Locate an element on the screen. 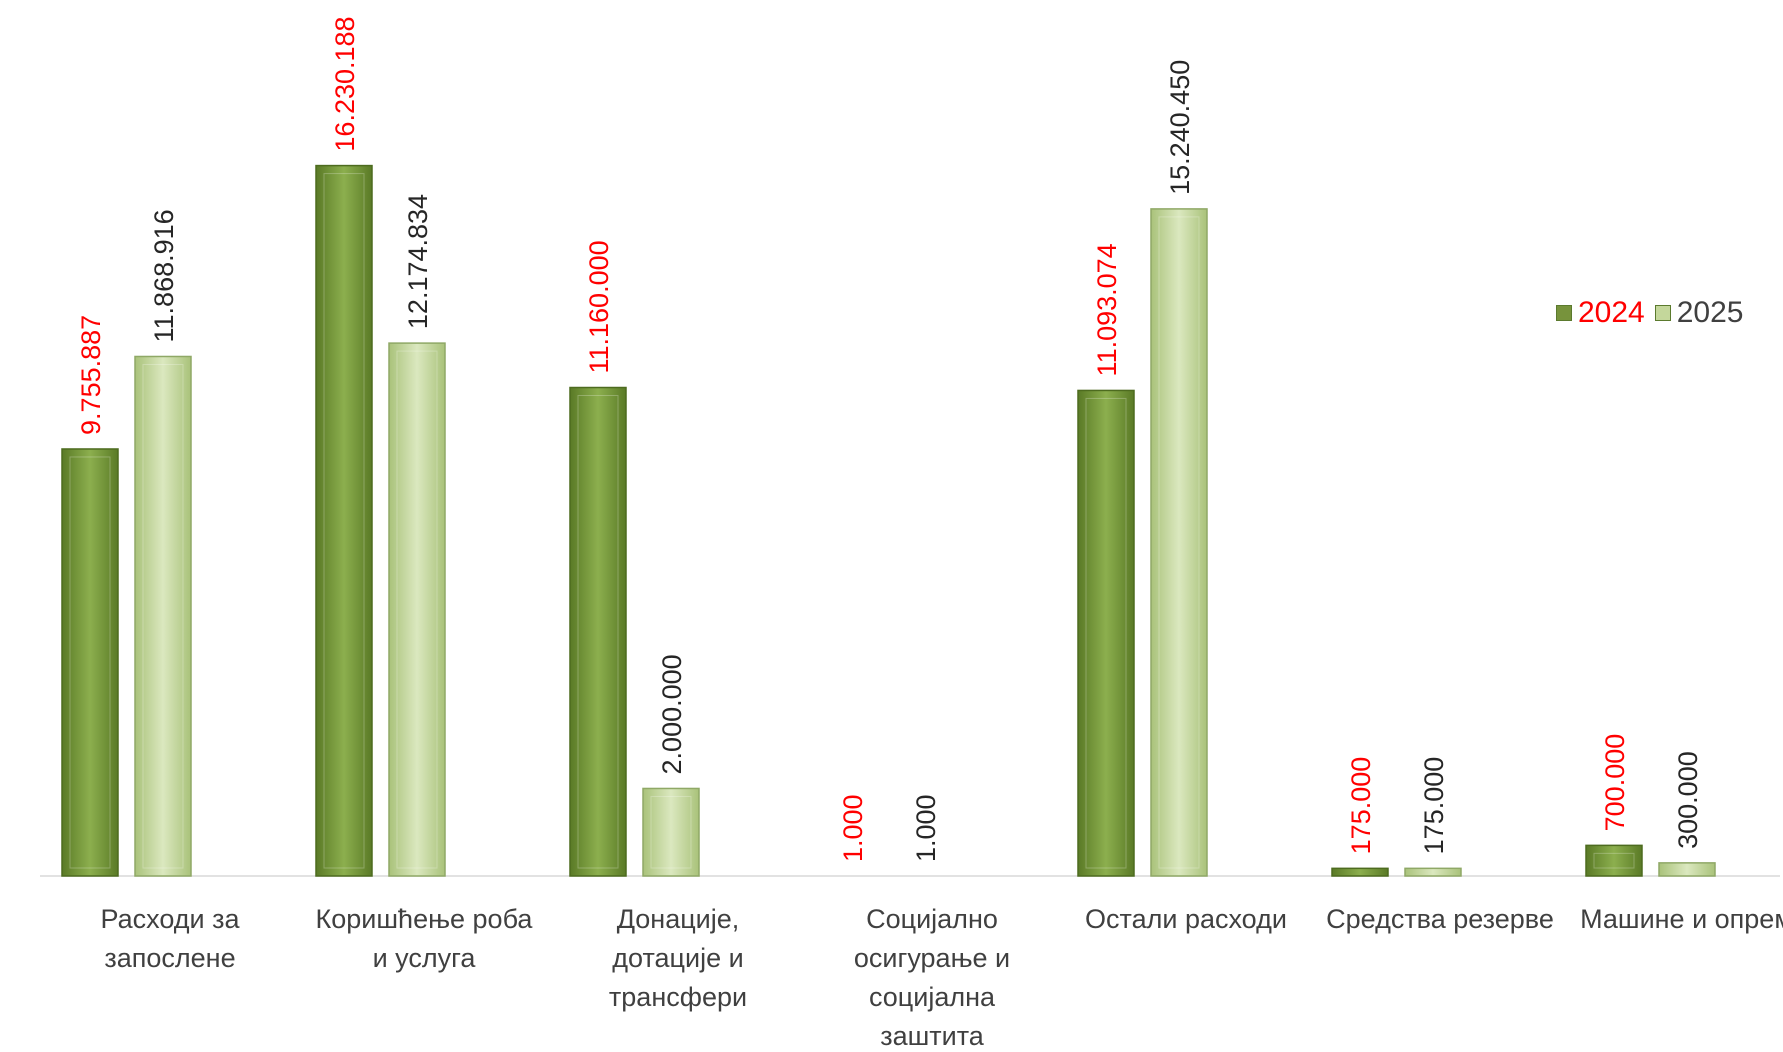  data-label-2024-1: 16.230.188 is located at coordinates (345, 83).